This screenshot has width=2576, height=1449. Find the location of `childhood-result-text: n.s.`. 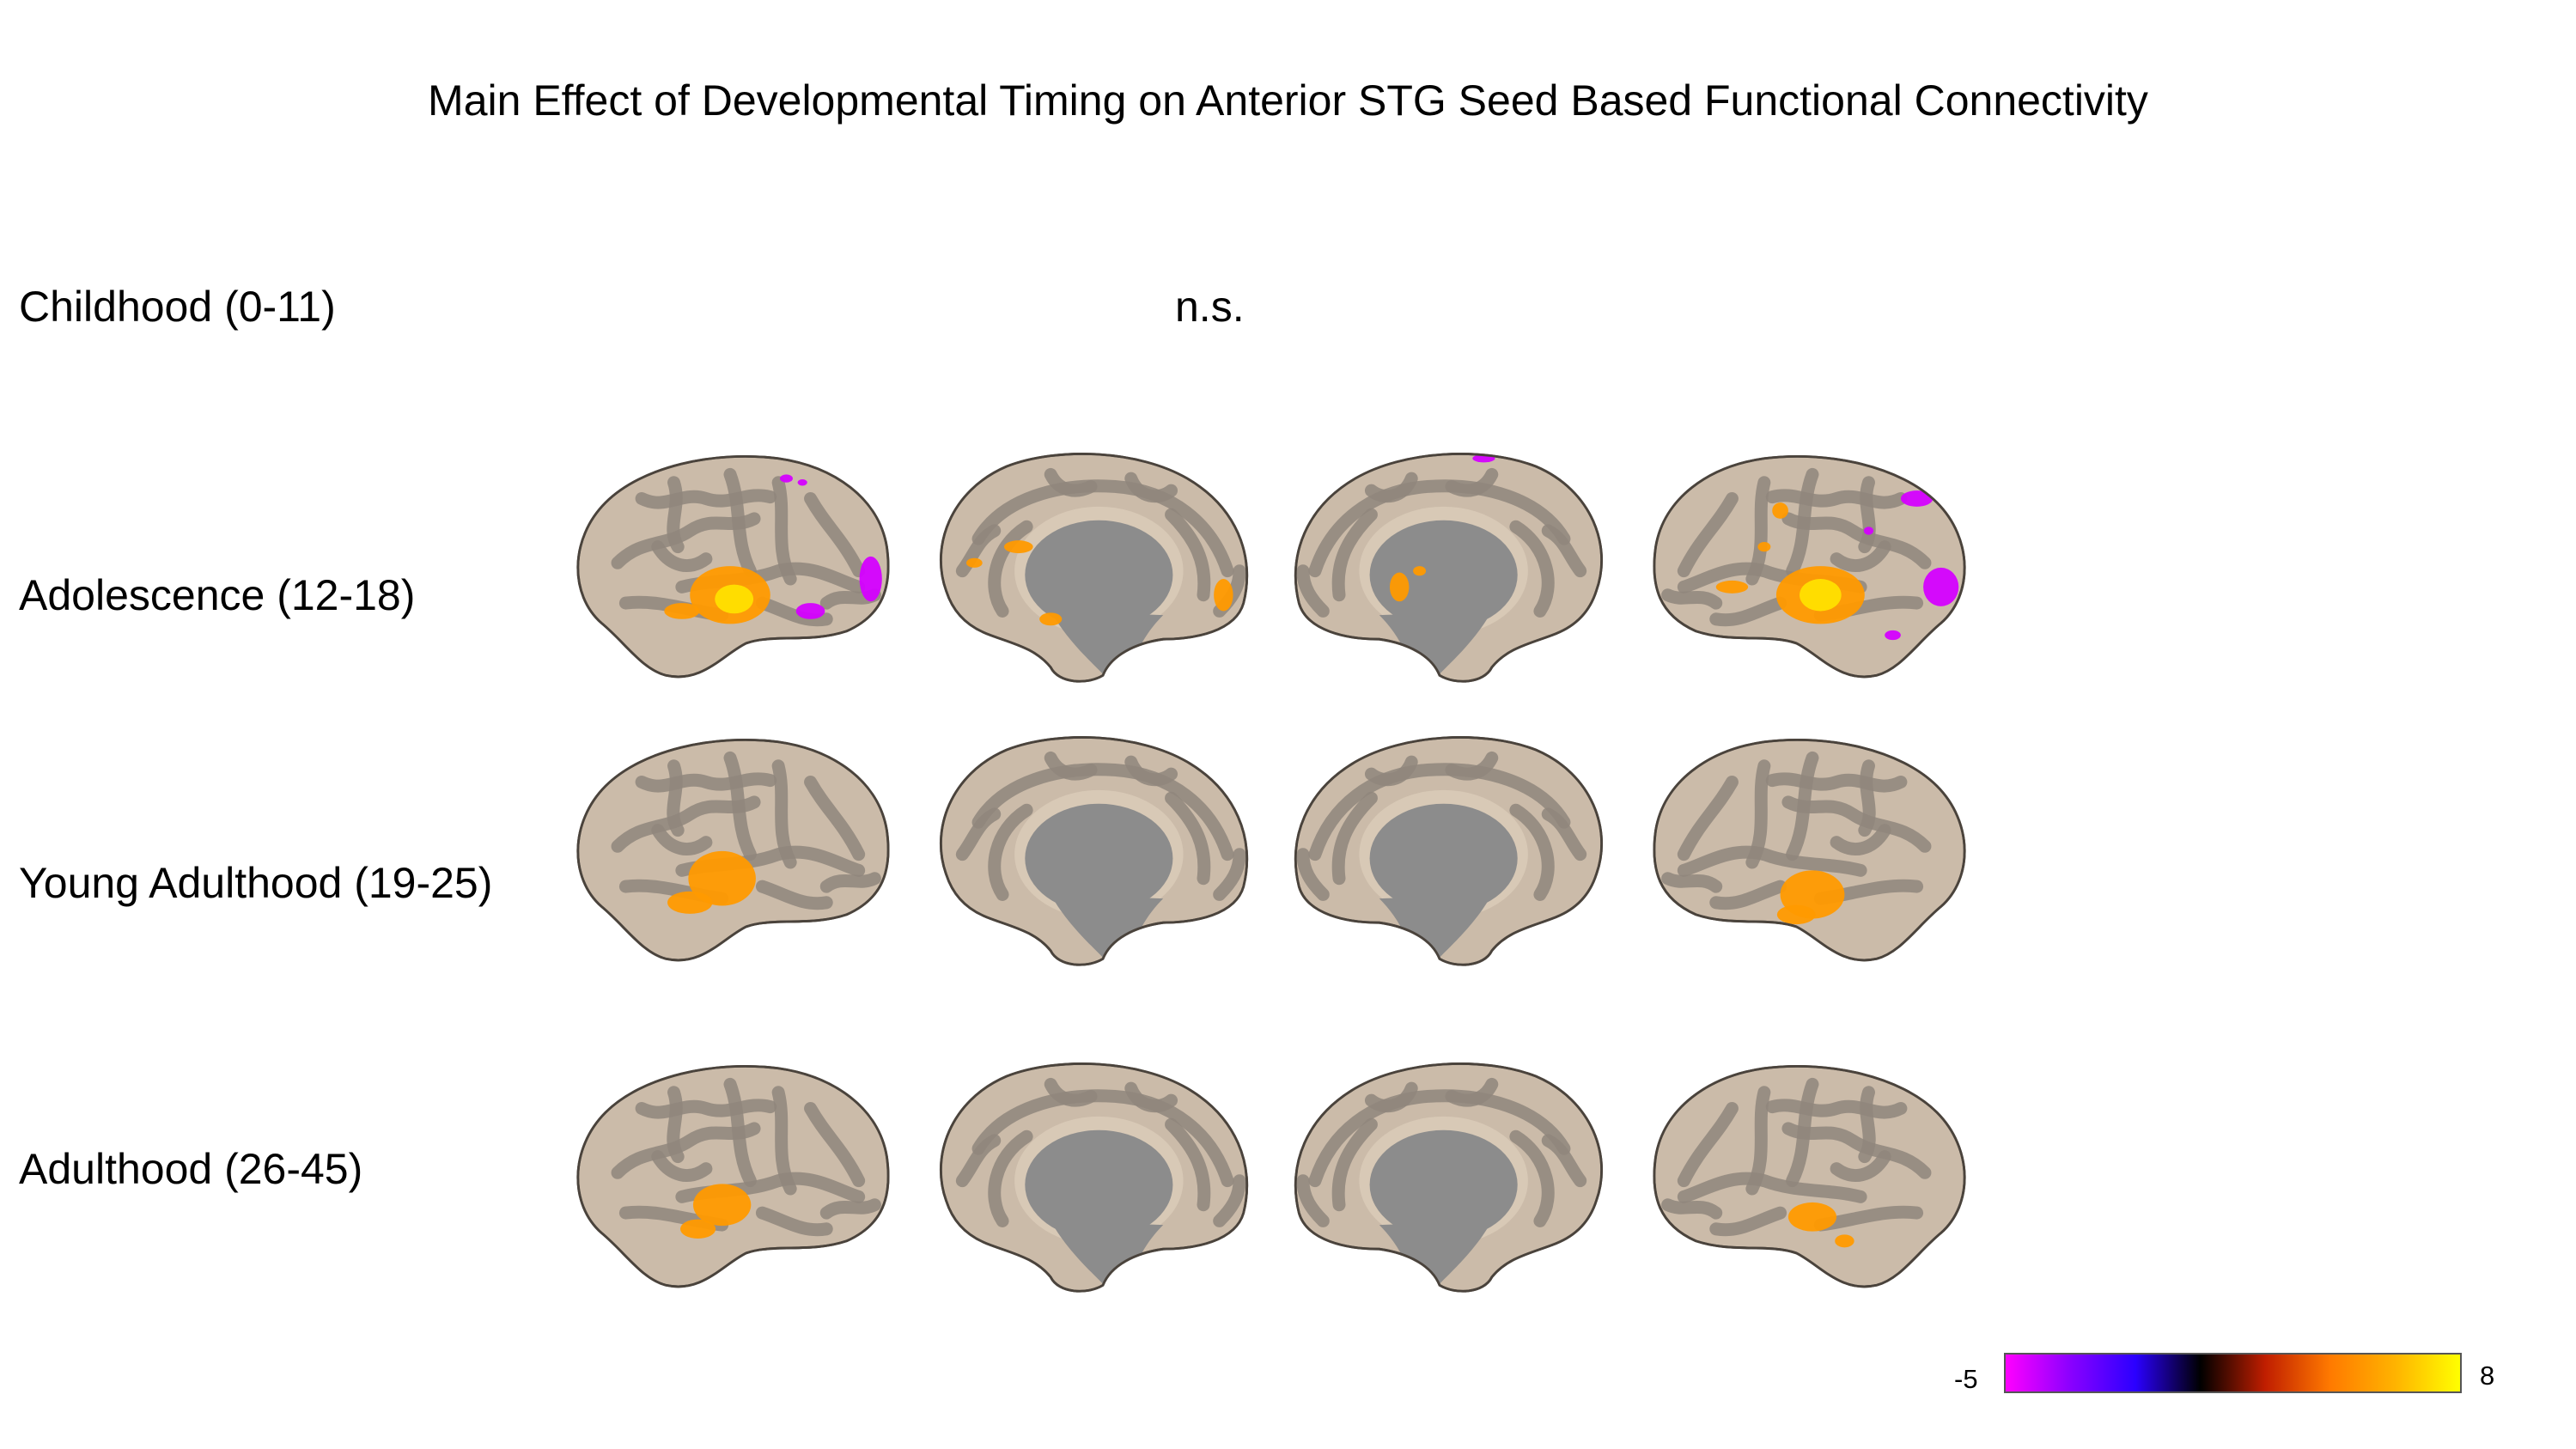

childhood-result-text: n.s. is located at coordinates (1210, 307).